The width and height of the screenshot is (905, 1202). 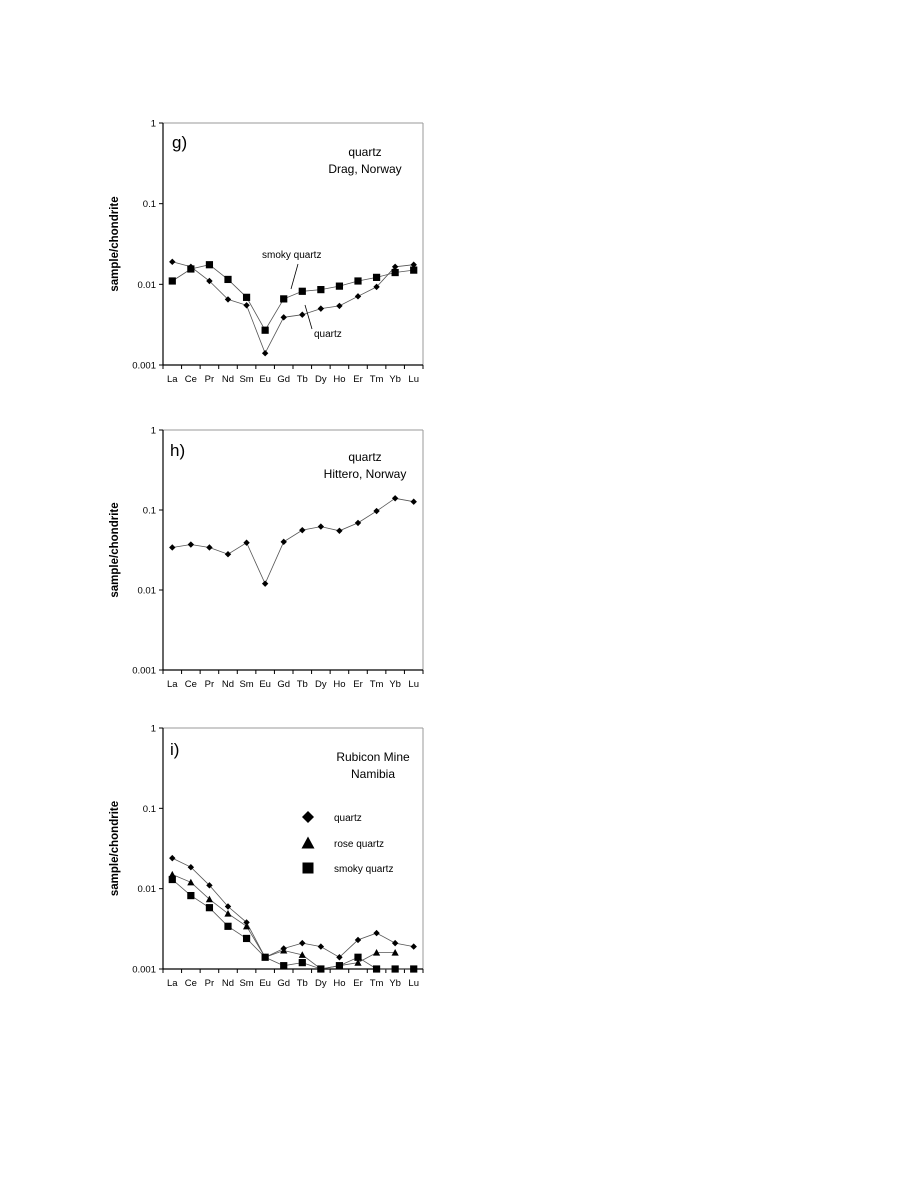 I want to click on series-annotation: quartz, so click(x=328, y=334).